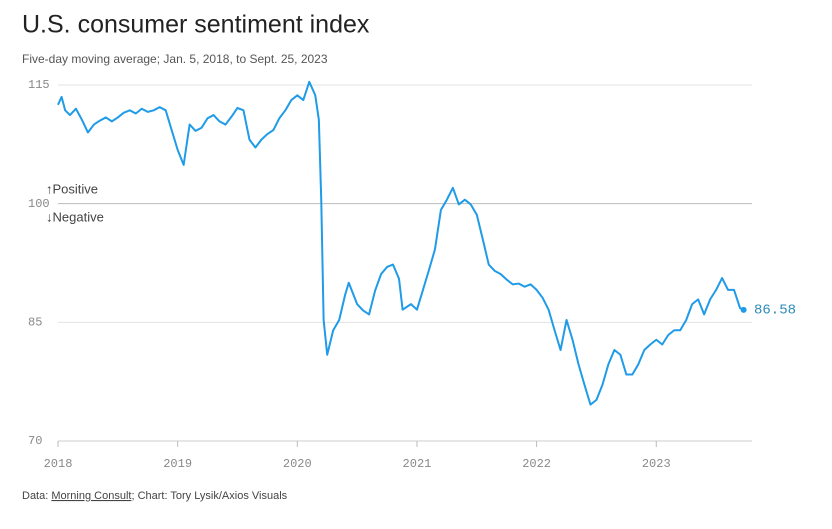 The height and width of the screenshot is (529, 832). Describe the element at coordinates (91, 496) in the screenshot. I see `source-link: Morning Consult` at that location.